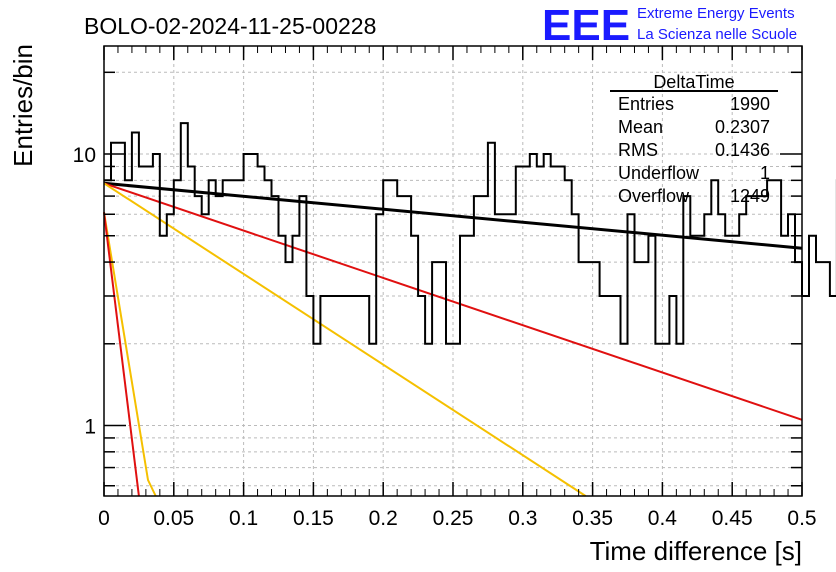 Image resolution: width=836 pixels, height=572 pixels. I want to click on stats-label: Entries, so click(646, 104).